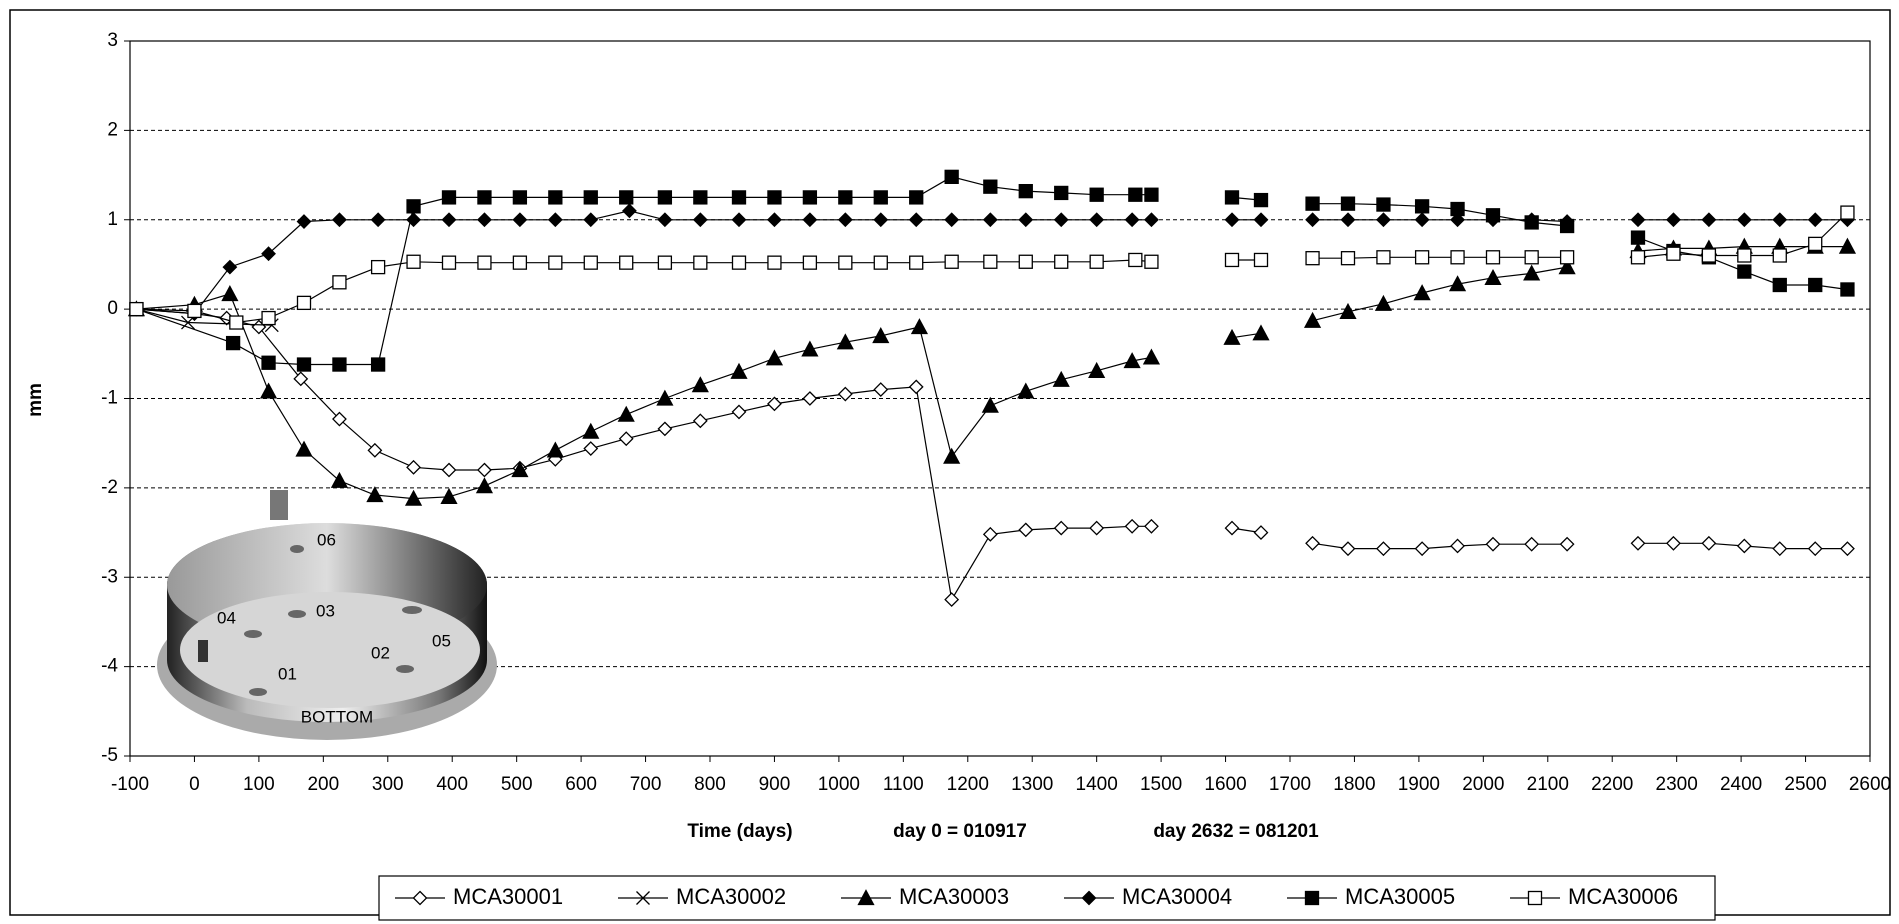 The height and width of the screenshot is (924, 1899). Describe the element at coordinates (325, 610) in the screenshot. I see `inset-label: 03` at that location.